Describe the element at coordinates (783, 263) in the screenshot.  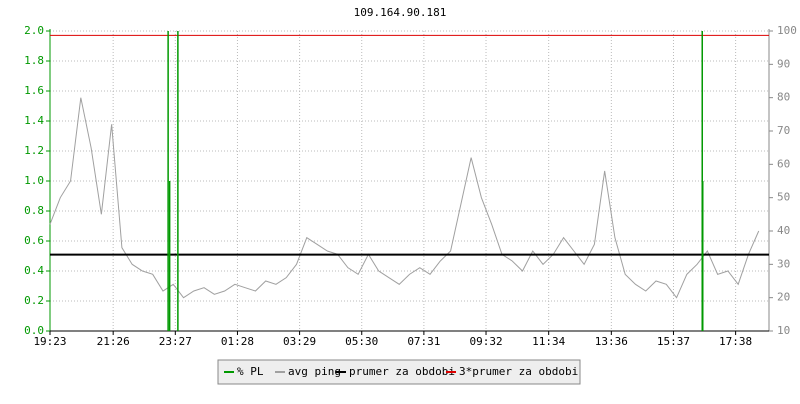
I see `y2-tick-label: 30` at that location.